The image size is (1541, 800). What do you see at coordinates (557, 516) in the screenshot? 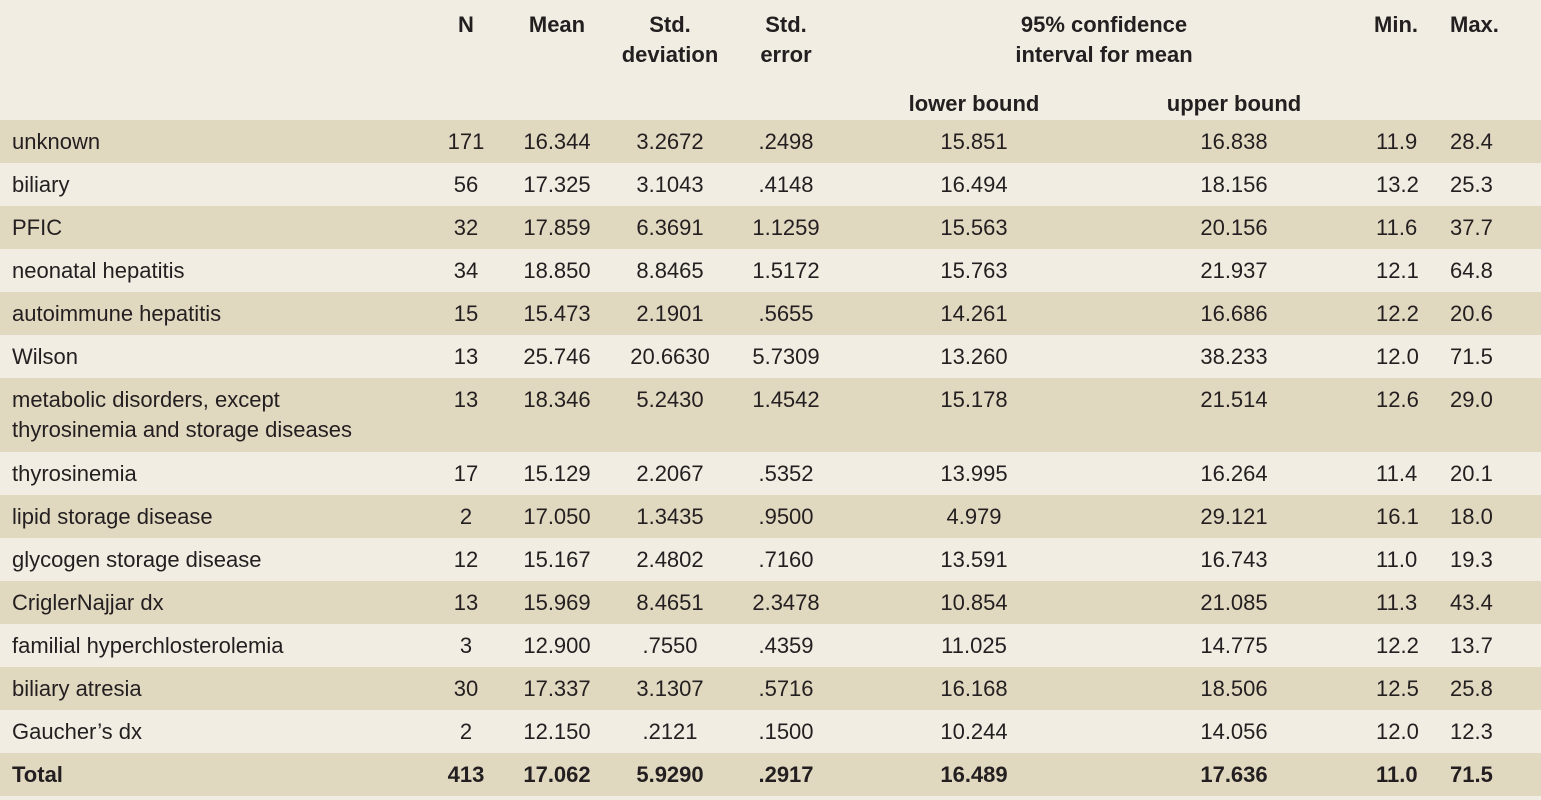
I see `cell-mean: 17.050` at bounding box center [557, 516].